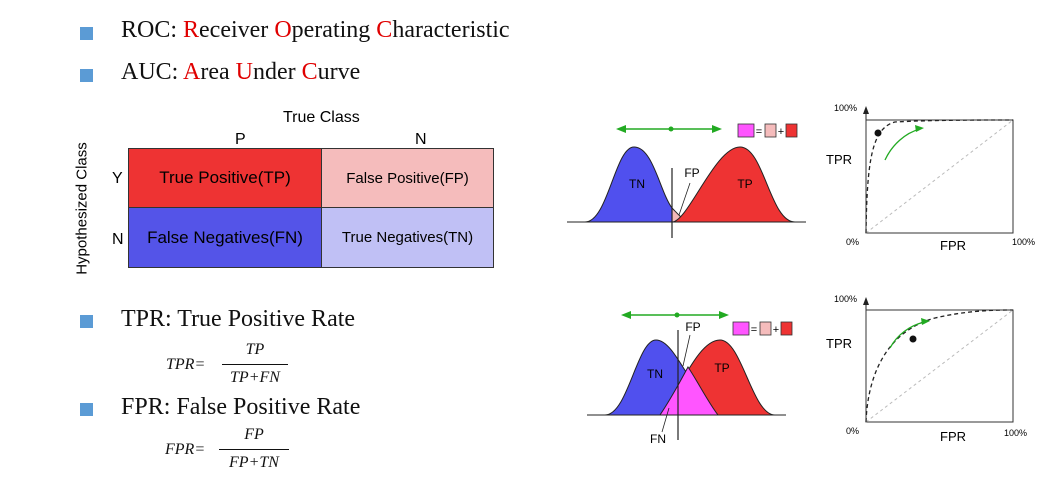 The width and height of the screenshot is (1064, 477). Describe the element at coordinates (191, 30) in the screenshot. I see `acronym-letter: R` at that location.